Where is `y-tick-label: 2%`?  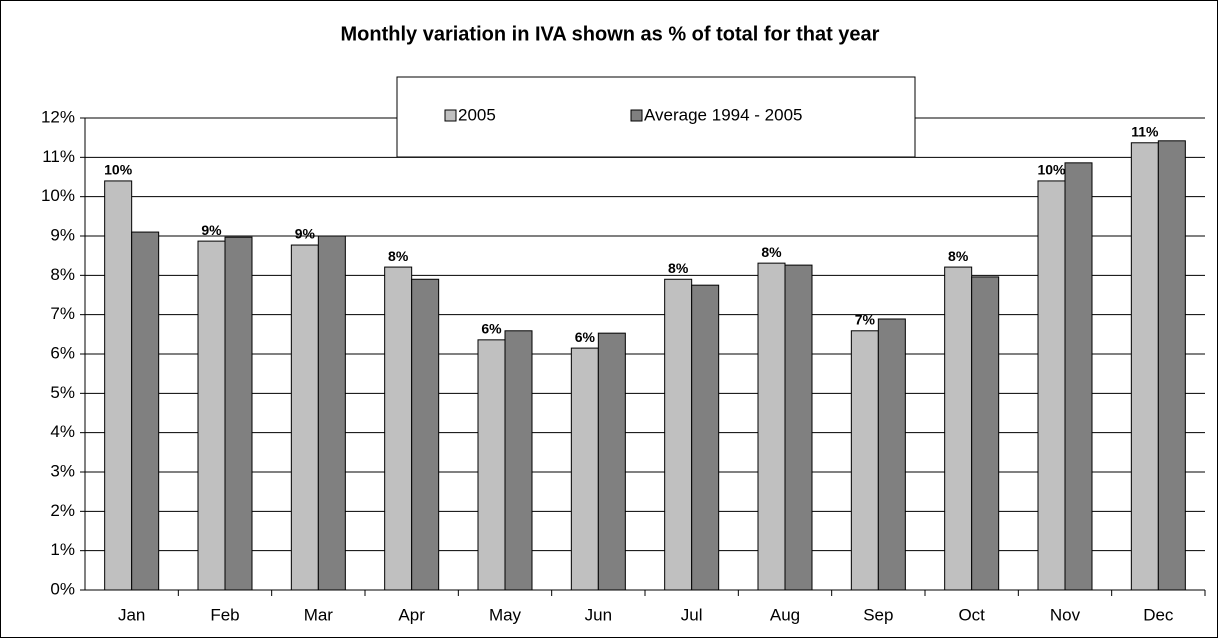
y-tick-label: 2% is located at coordinates (62, 510).